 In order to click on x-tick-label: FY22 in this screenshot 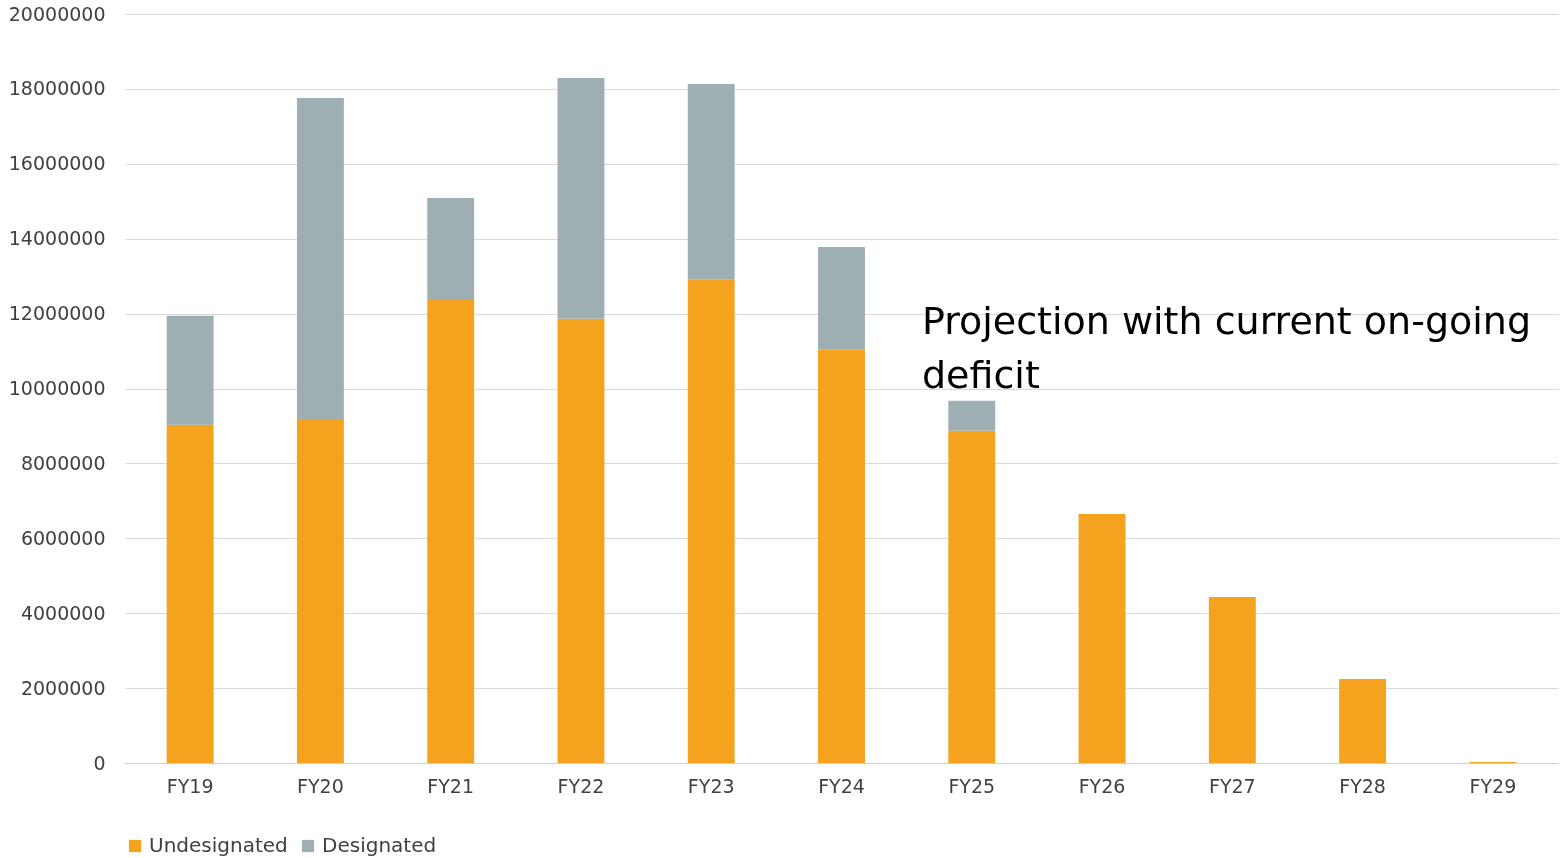, I will do `click(581, 785)`.